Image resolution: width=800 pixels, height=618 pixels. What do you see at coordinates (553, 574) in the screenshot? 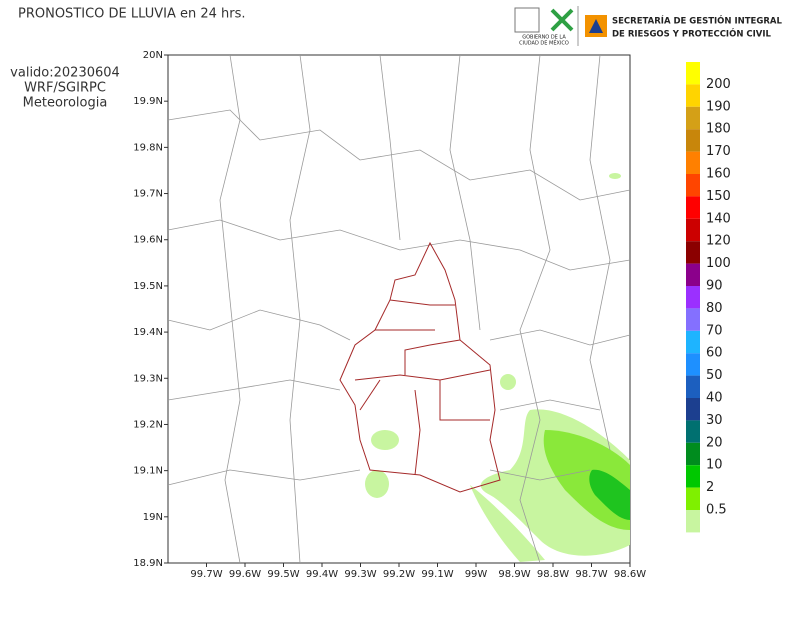
I see `lon-label: 98.8W` at bounding box center [553, 574].